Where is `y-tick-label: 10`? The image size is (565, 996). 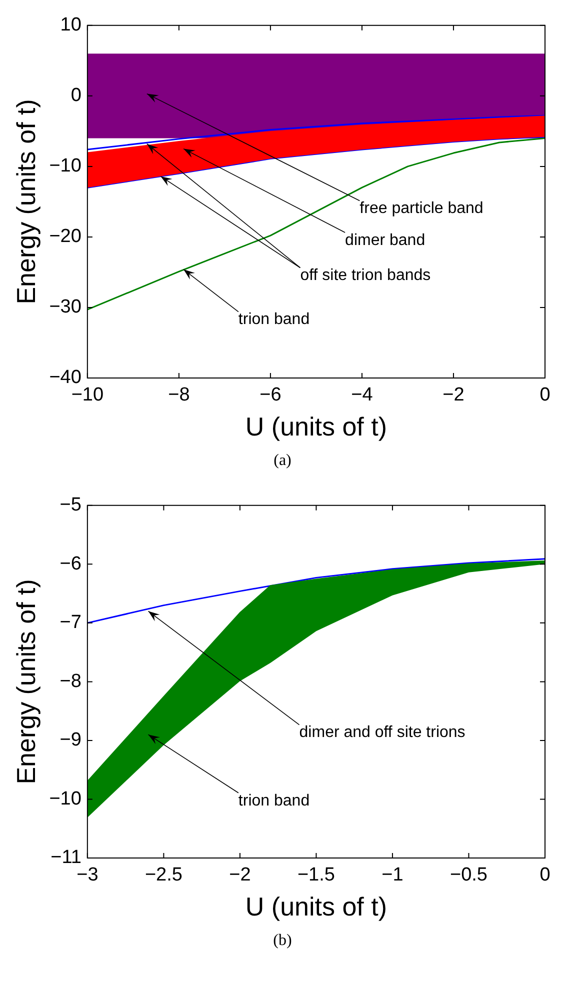
y-tick-label: 10 is located at coordinates (71, 25).